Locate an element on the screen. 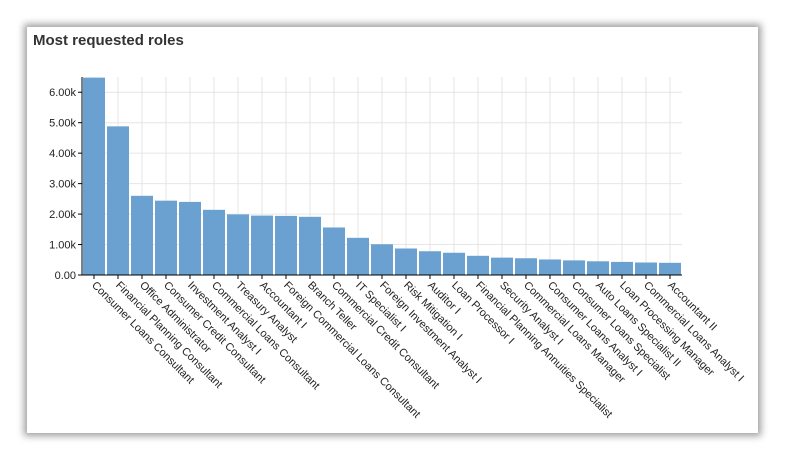  y-tick-labels: 0.00 1.00k 2.00k 3.00k 4.00k 5.00k 6.00k is located at coordinates (62, 184).